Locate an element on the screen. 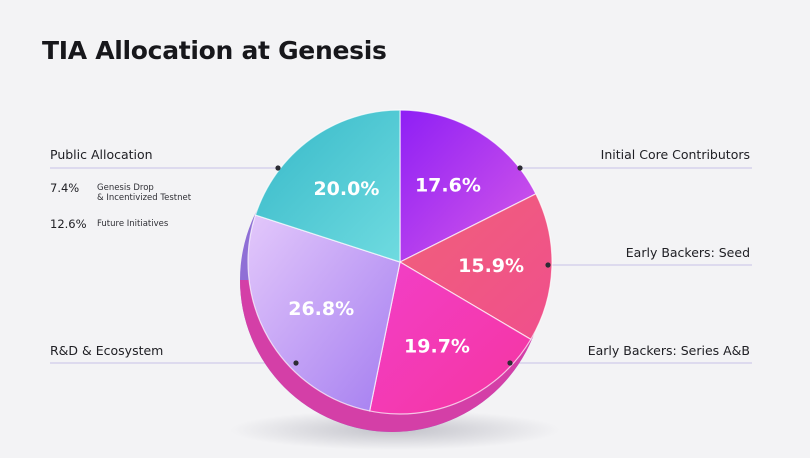  guide-dot-public-allocation is located at coordinates (277, 167).